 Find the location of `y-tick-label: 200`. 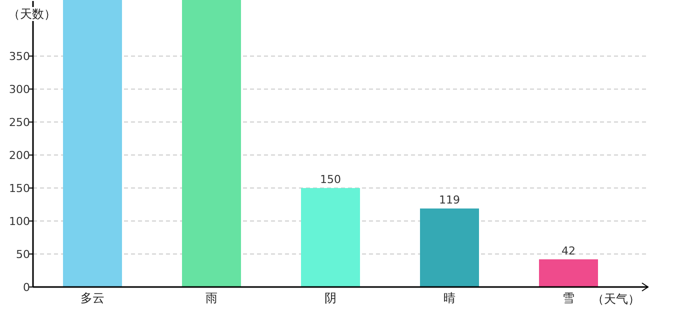

y-tick-label: 200 is located at coordinates (19, 155).